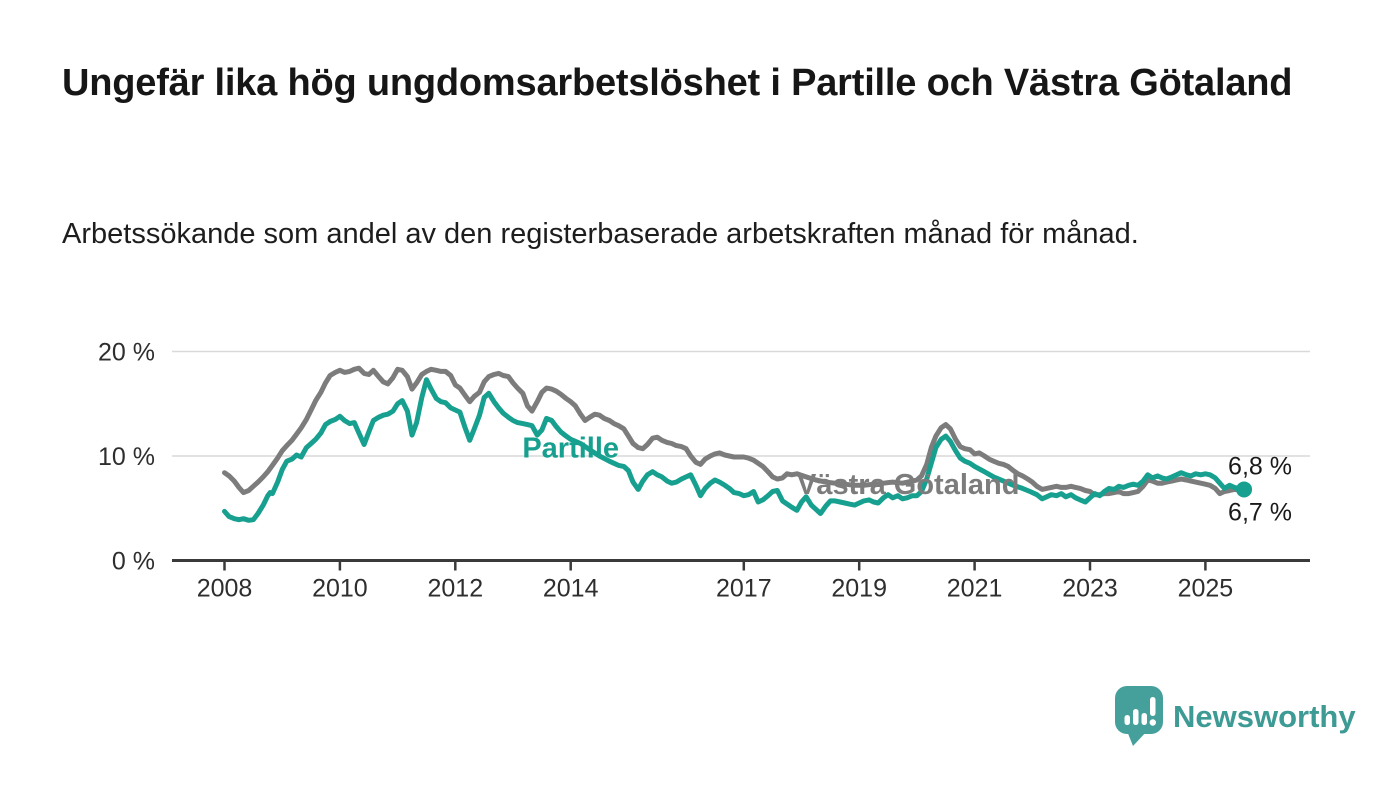 Image resolution: width=1400 pixels, height=794 pixels. Describe the element at coordinates (744, 589) in the screenshot. I see `x-axis-label-2017: 2017` at that location.